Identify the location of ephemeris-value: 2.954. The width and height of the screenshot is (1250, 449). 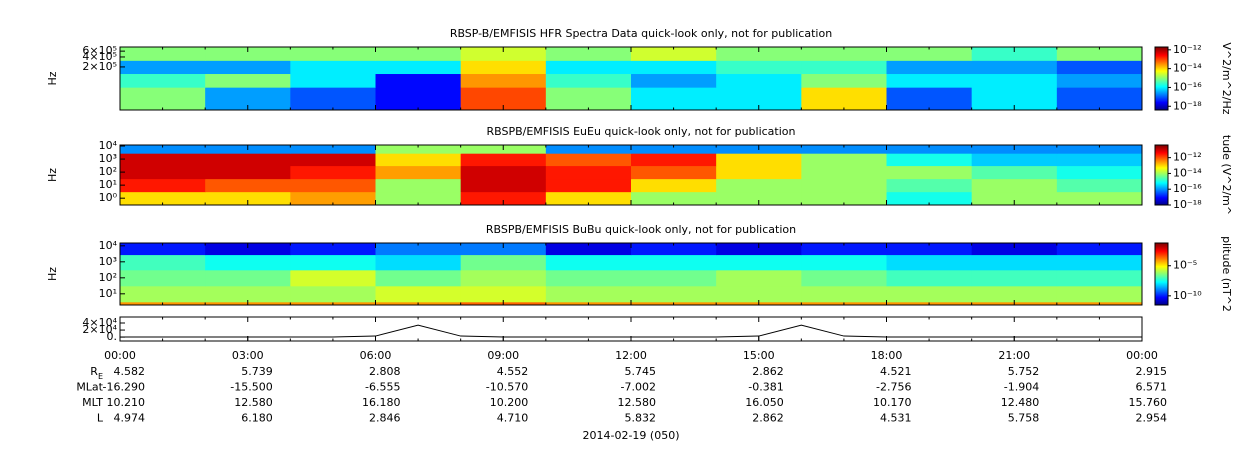
(1152, 418).